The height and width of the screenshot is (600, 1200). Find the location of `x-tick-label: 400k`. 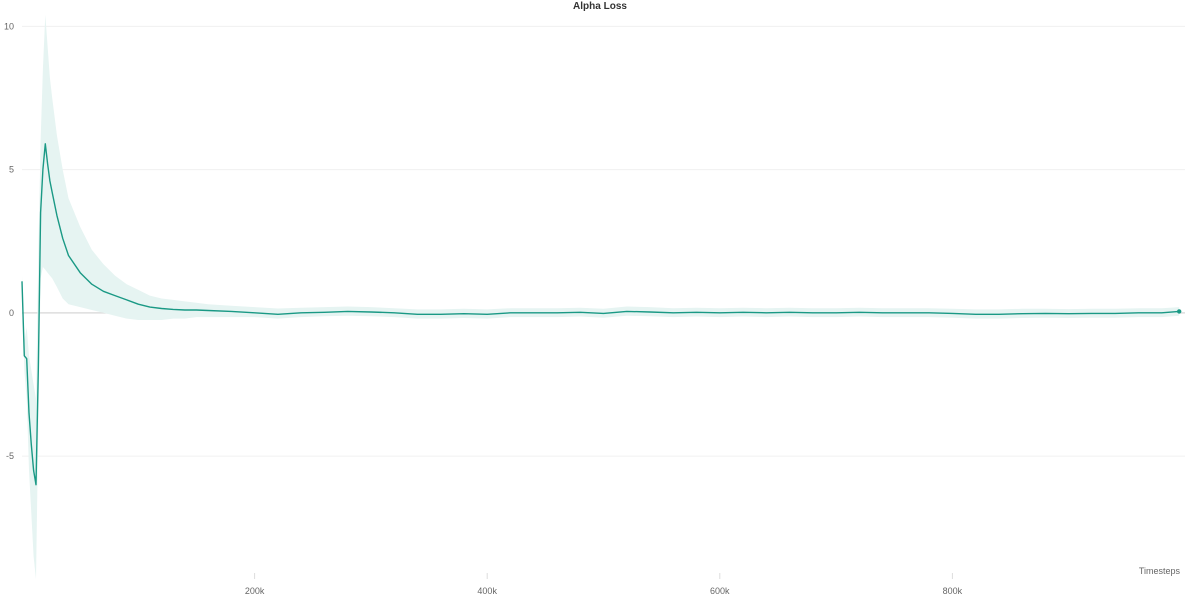

x-tick-label: 400k is located at coordinates (487, 591).